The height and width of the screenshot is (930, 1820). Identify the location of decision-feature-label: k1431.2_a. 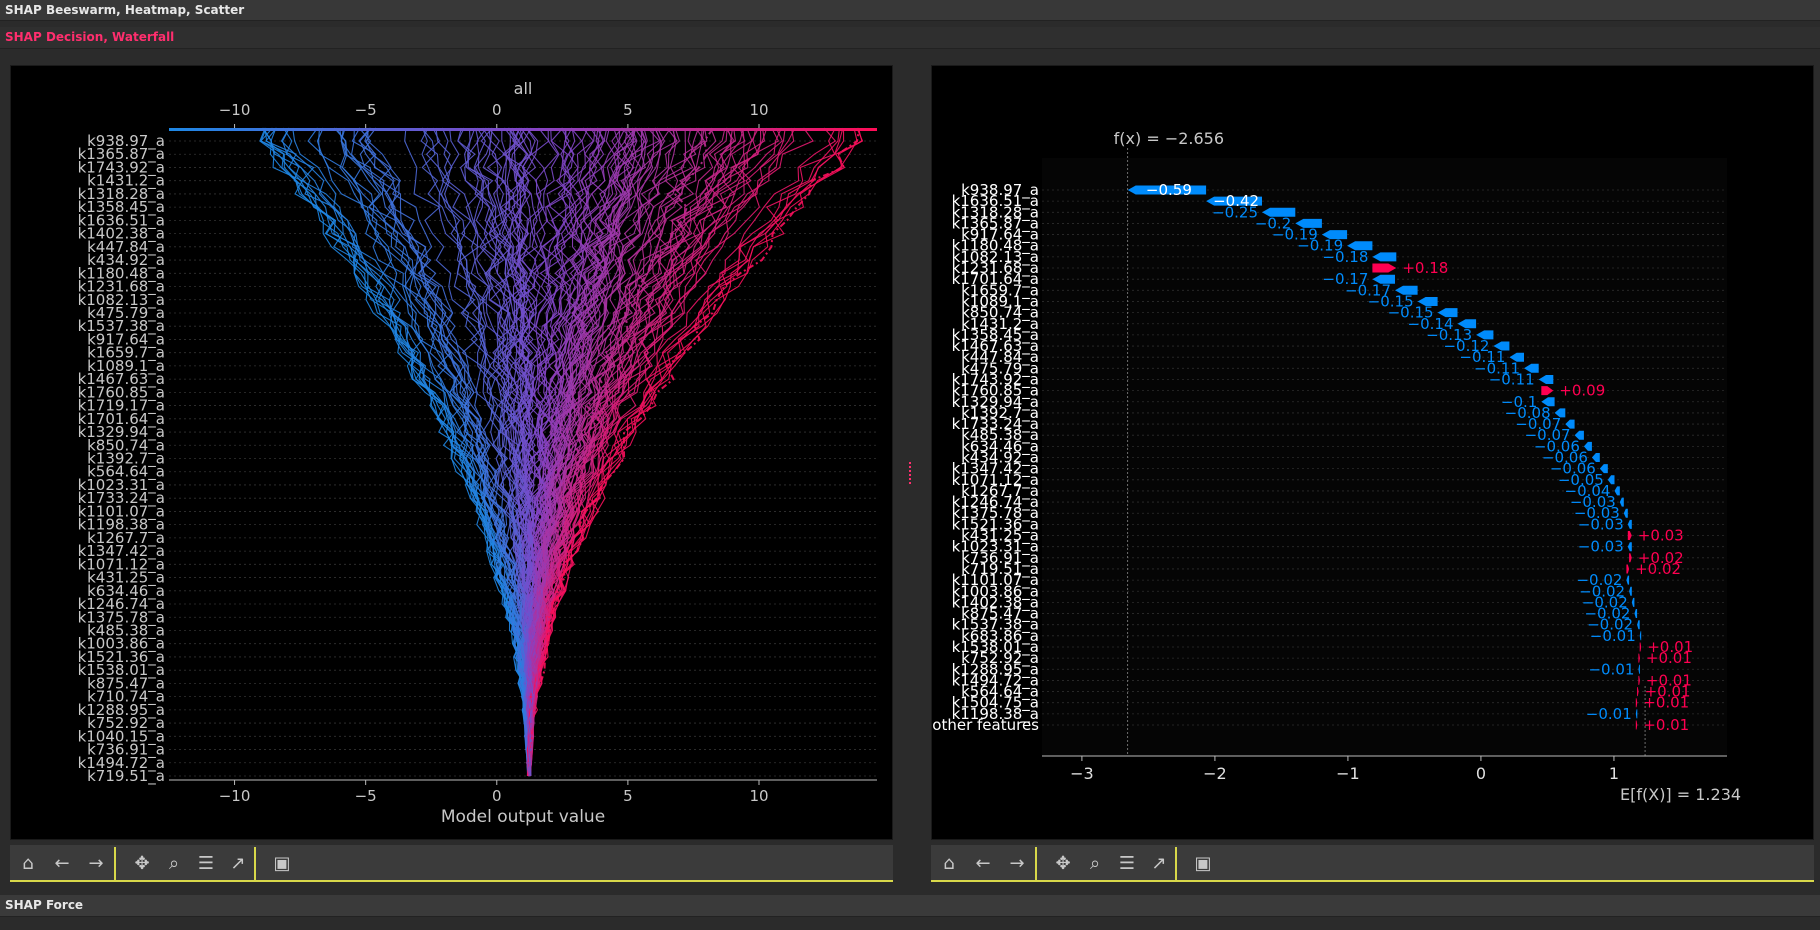
(126, 181).